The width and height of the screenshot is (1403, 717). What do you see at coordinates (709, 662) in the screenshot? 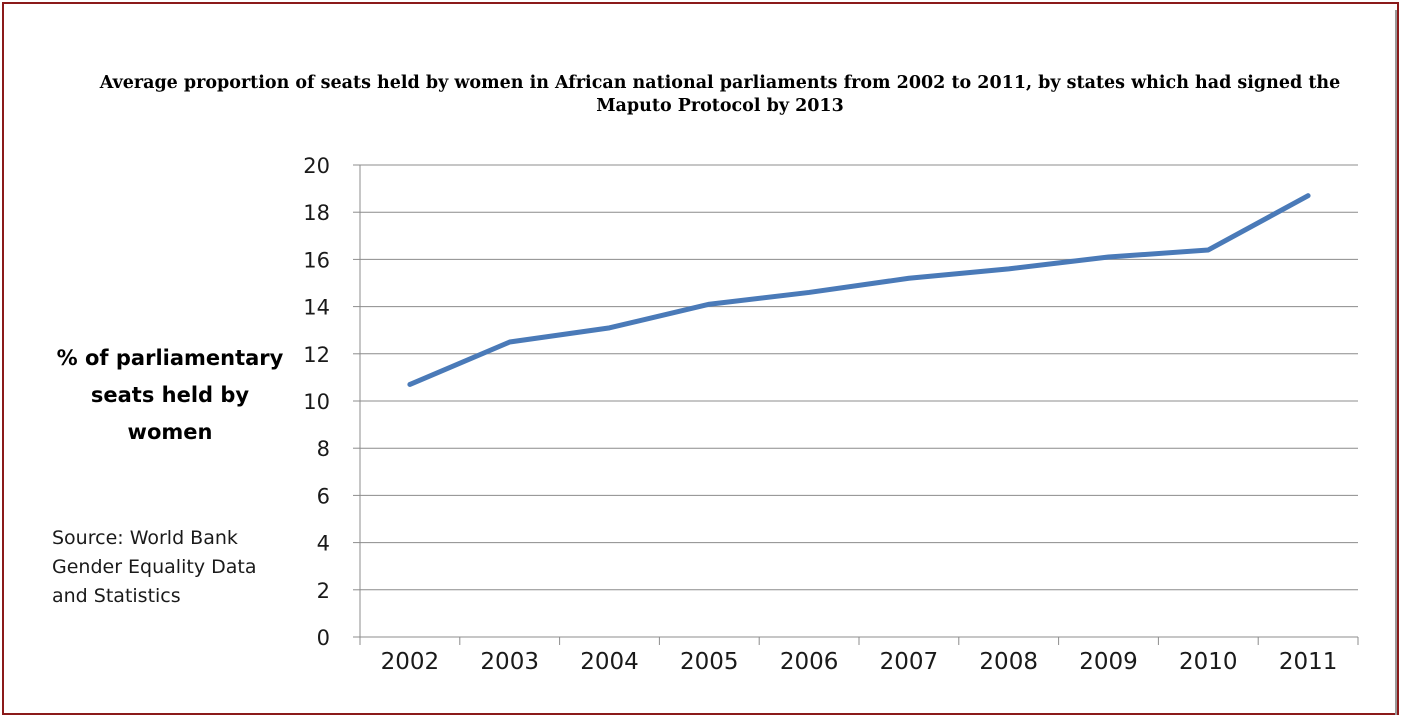
I see `x-tick-label: 2005` at bounding box center [709, 662].